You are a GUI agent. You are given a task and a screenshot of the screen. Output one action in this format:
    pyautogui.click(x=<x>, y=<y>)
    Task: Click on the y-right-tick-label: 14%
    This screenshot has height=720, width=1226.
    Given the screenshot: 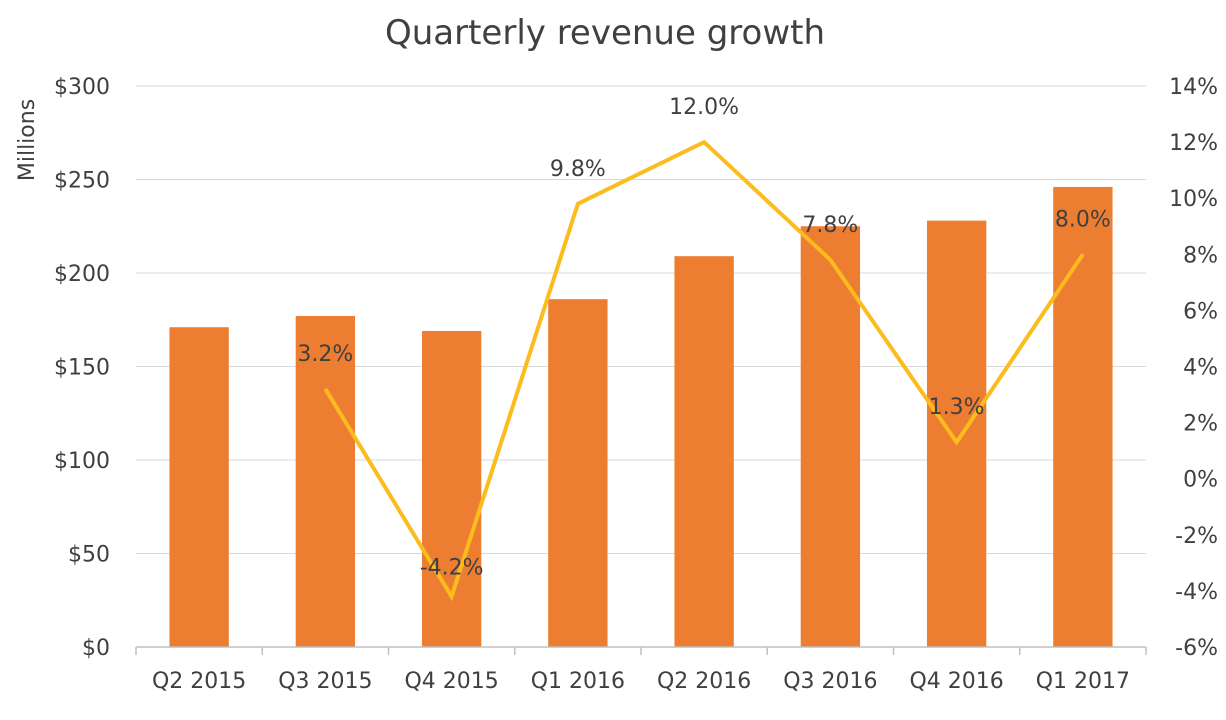 What is the action you would take?
    pyautogui.click(x=1193, y=87)
    